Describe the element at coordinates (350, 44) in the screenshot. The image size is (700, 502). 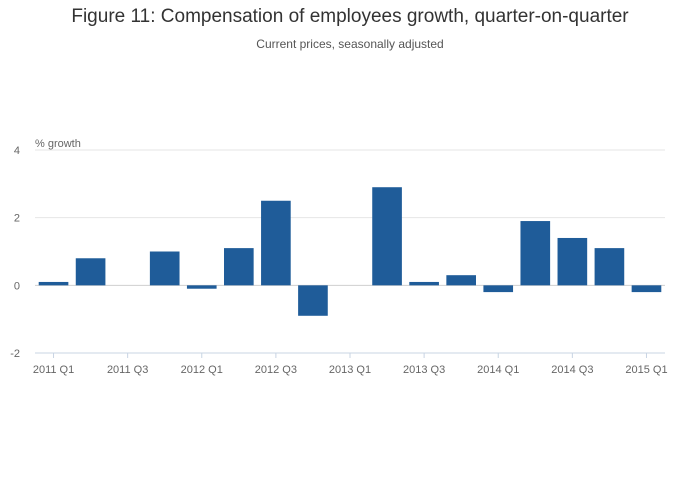
I see `chart-subtitle: Current prices, seasonally adjusted` at that location.